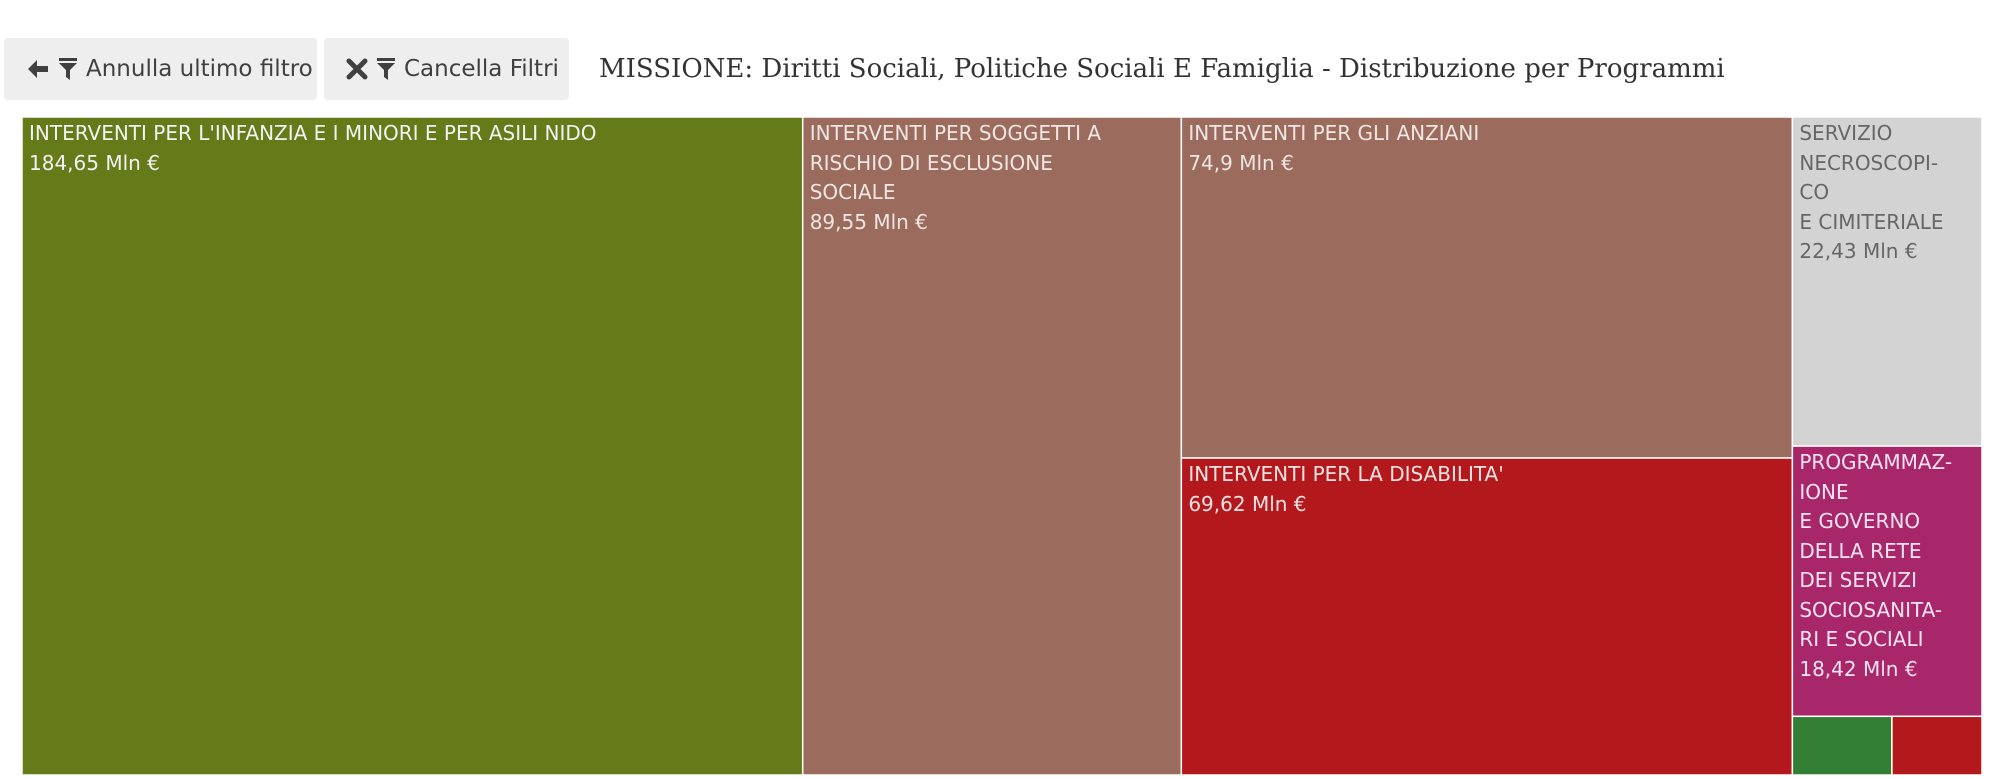  I want to click on clear-filters-button: Cancella Filtri, so click(446, 69).